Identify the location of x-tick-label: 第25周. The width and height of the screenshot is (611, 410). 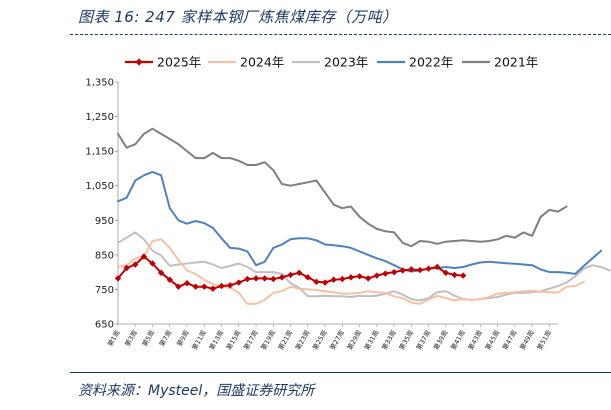
(319, 340).